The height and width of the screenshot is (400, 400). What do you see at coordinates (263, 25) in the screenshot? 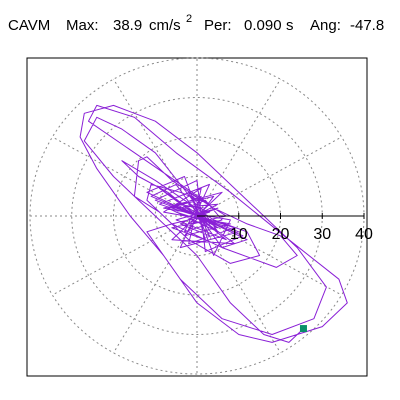
I see `per-value: 0.090` at bounding box center [263, 25].